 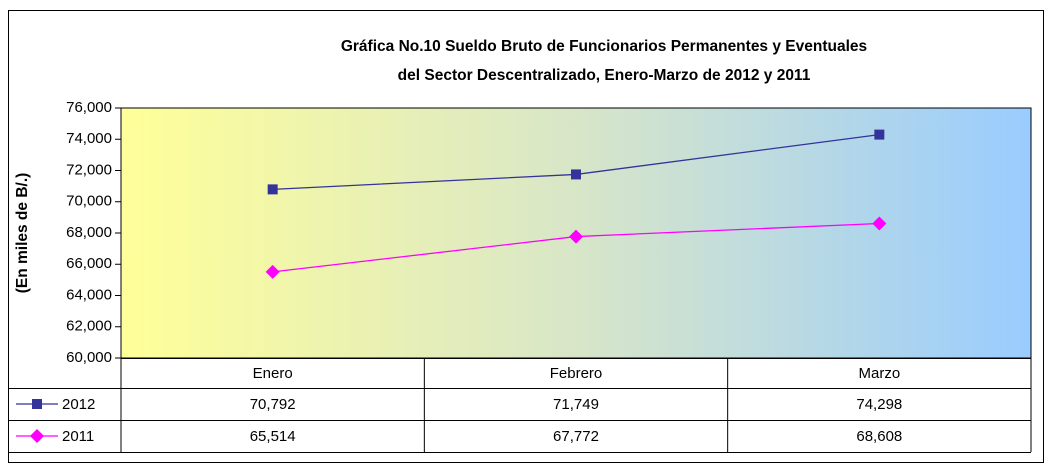 What do you see at coordinates (576, 436) in the screenshot?
I see `table-value: 67,772` at bounding box center [576, 436].